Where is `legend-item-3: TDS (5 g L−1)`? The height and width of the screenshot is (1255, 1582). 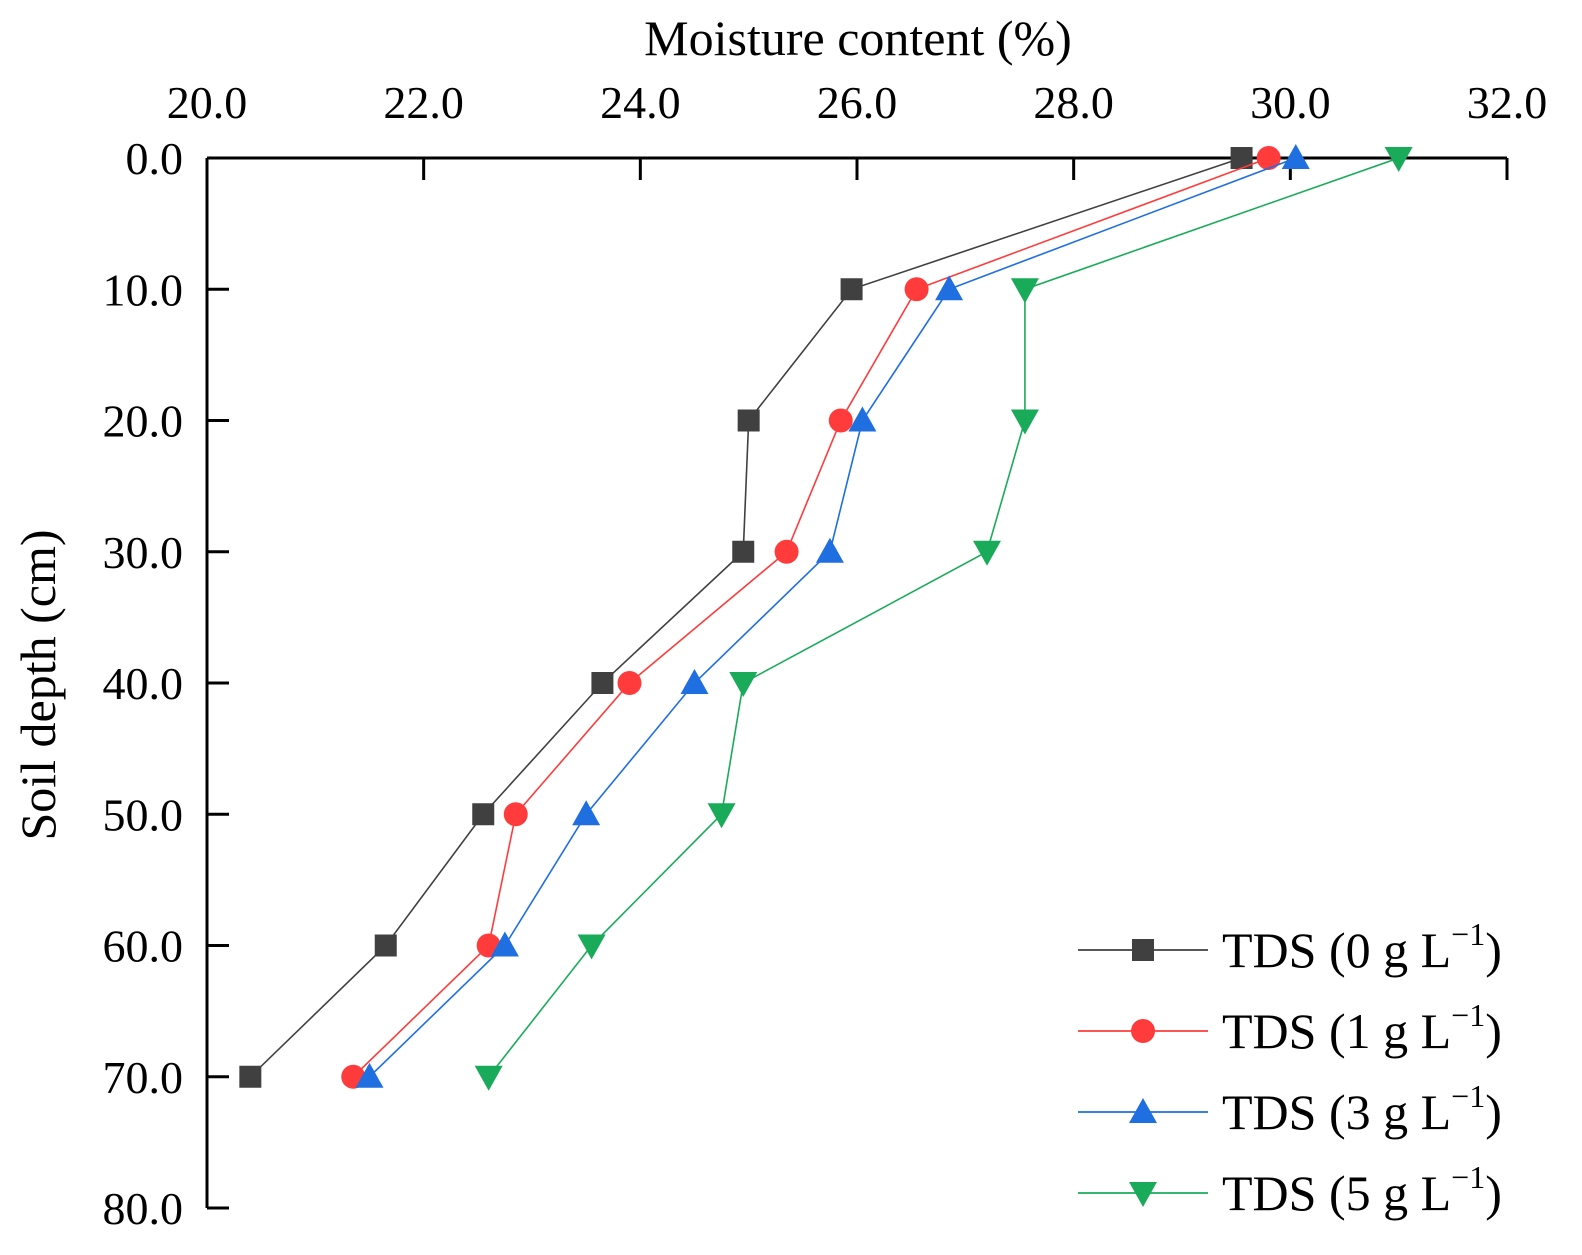 legend-item-3: TDS (5 g L−1) is located at coordinates (1290, 1190).